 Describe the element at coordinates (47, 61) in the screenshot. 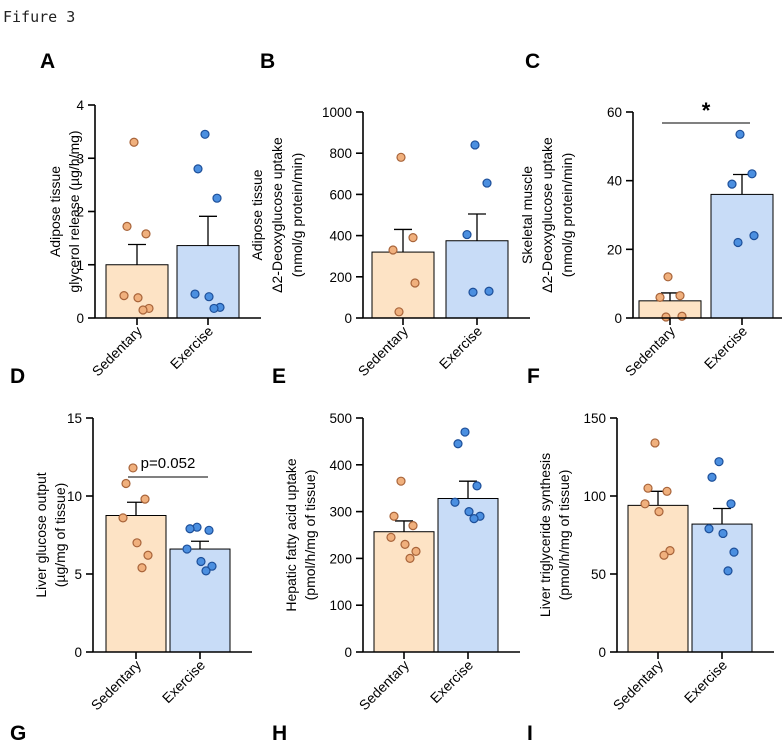

I see `panel-letter: A` at that location.